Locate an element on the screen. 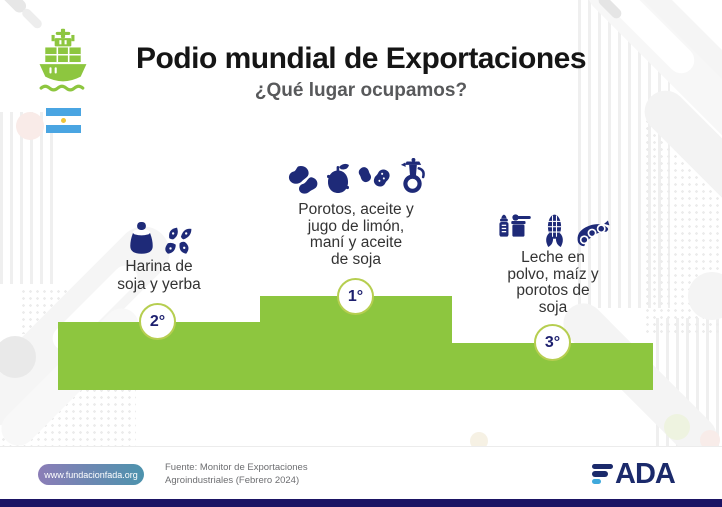  oil-jug-icon is located at coordinates (412, 175).